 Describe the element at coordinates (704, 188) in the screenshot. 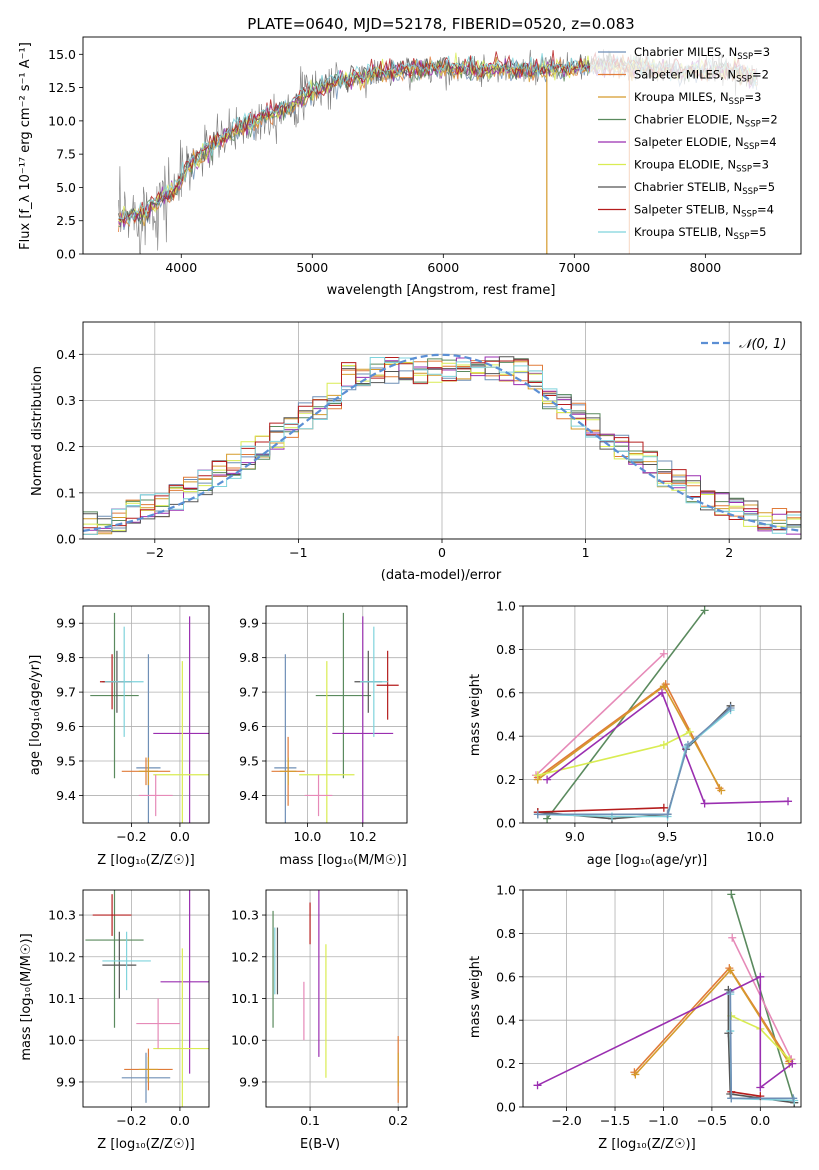

I see `legend-label: Chabrier STELIB, NSSP=5` at that location.